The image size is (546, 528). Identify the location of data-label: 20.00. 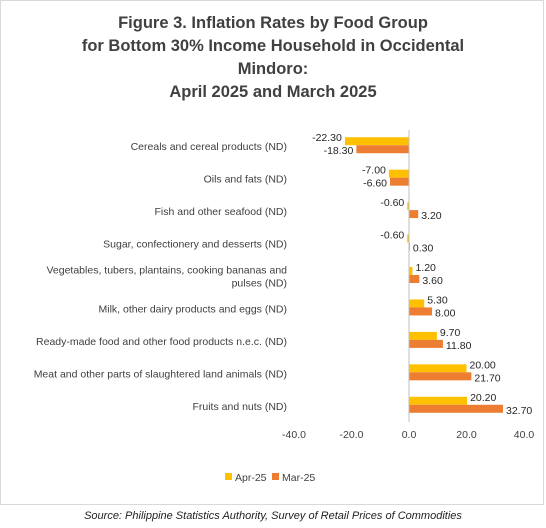
(483, 365).